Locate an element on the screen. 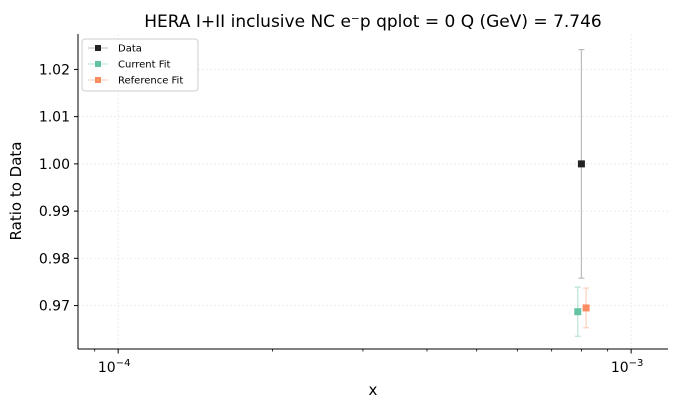 The image size is (678, 408). y-tick-label: 1.02 is located at coordinates (54, 70).